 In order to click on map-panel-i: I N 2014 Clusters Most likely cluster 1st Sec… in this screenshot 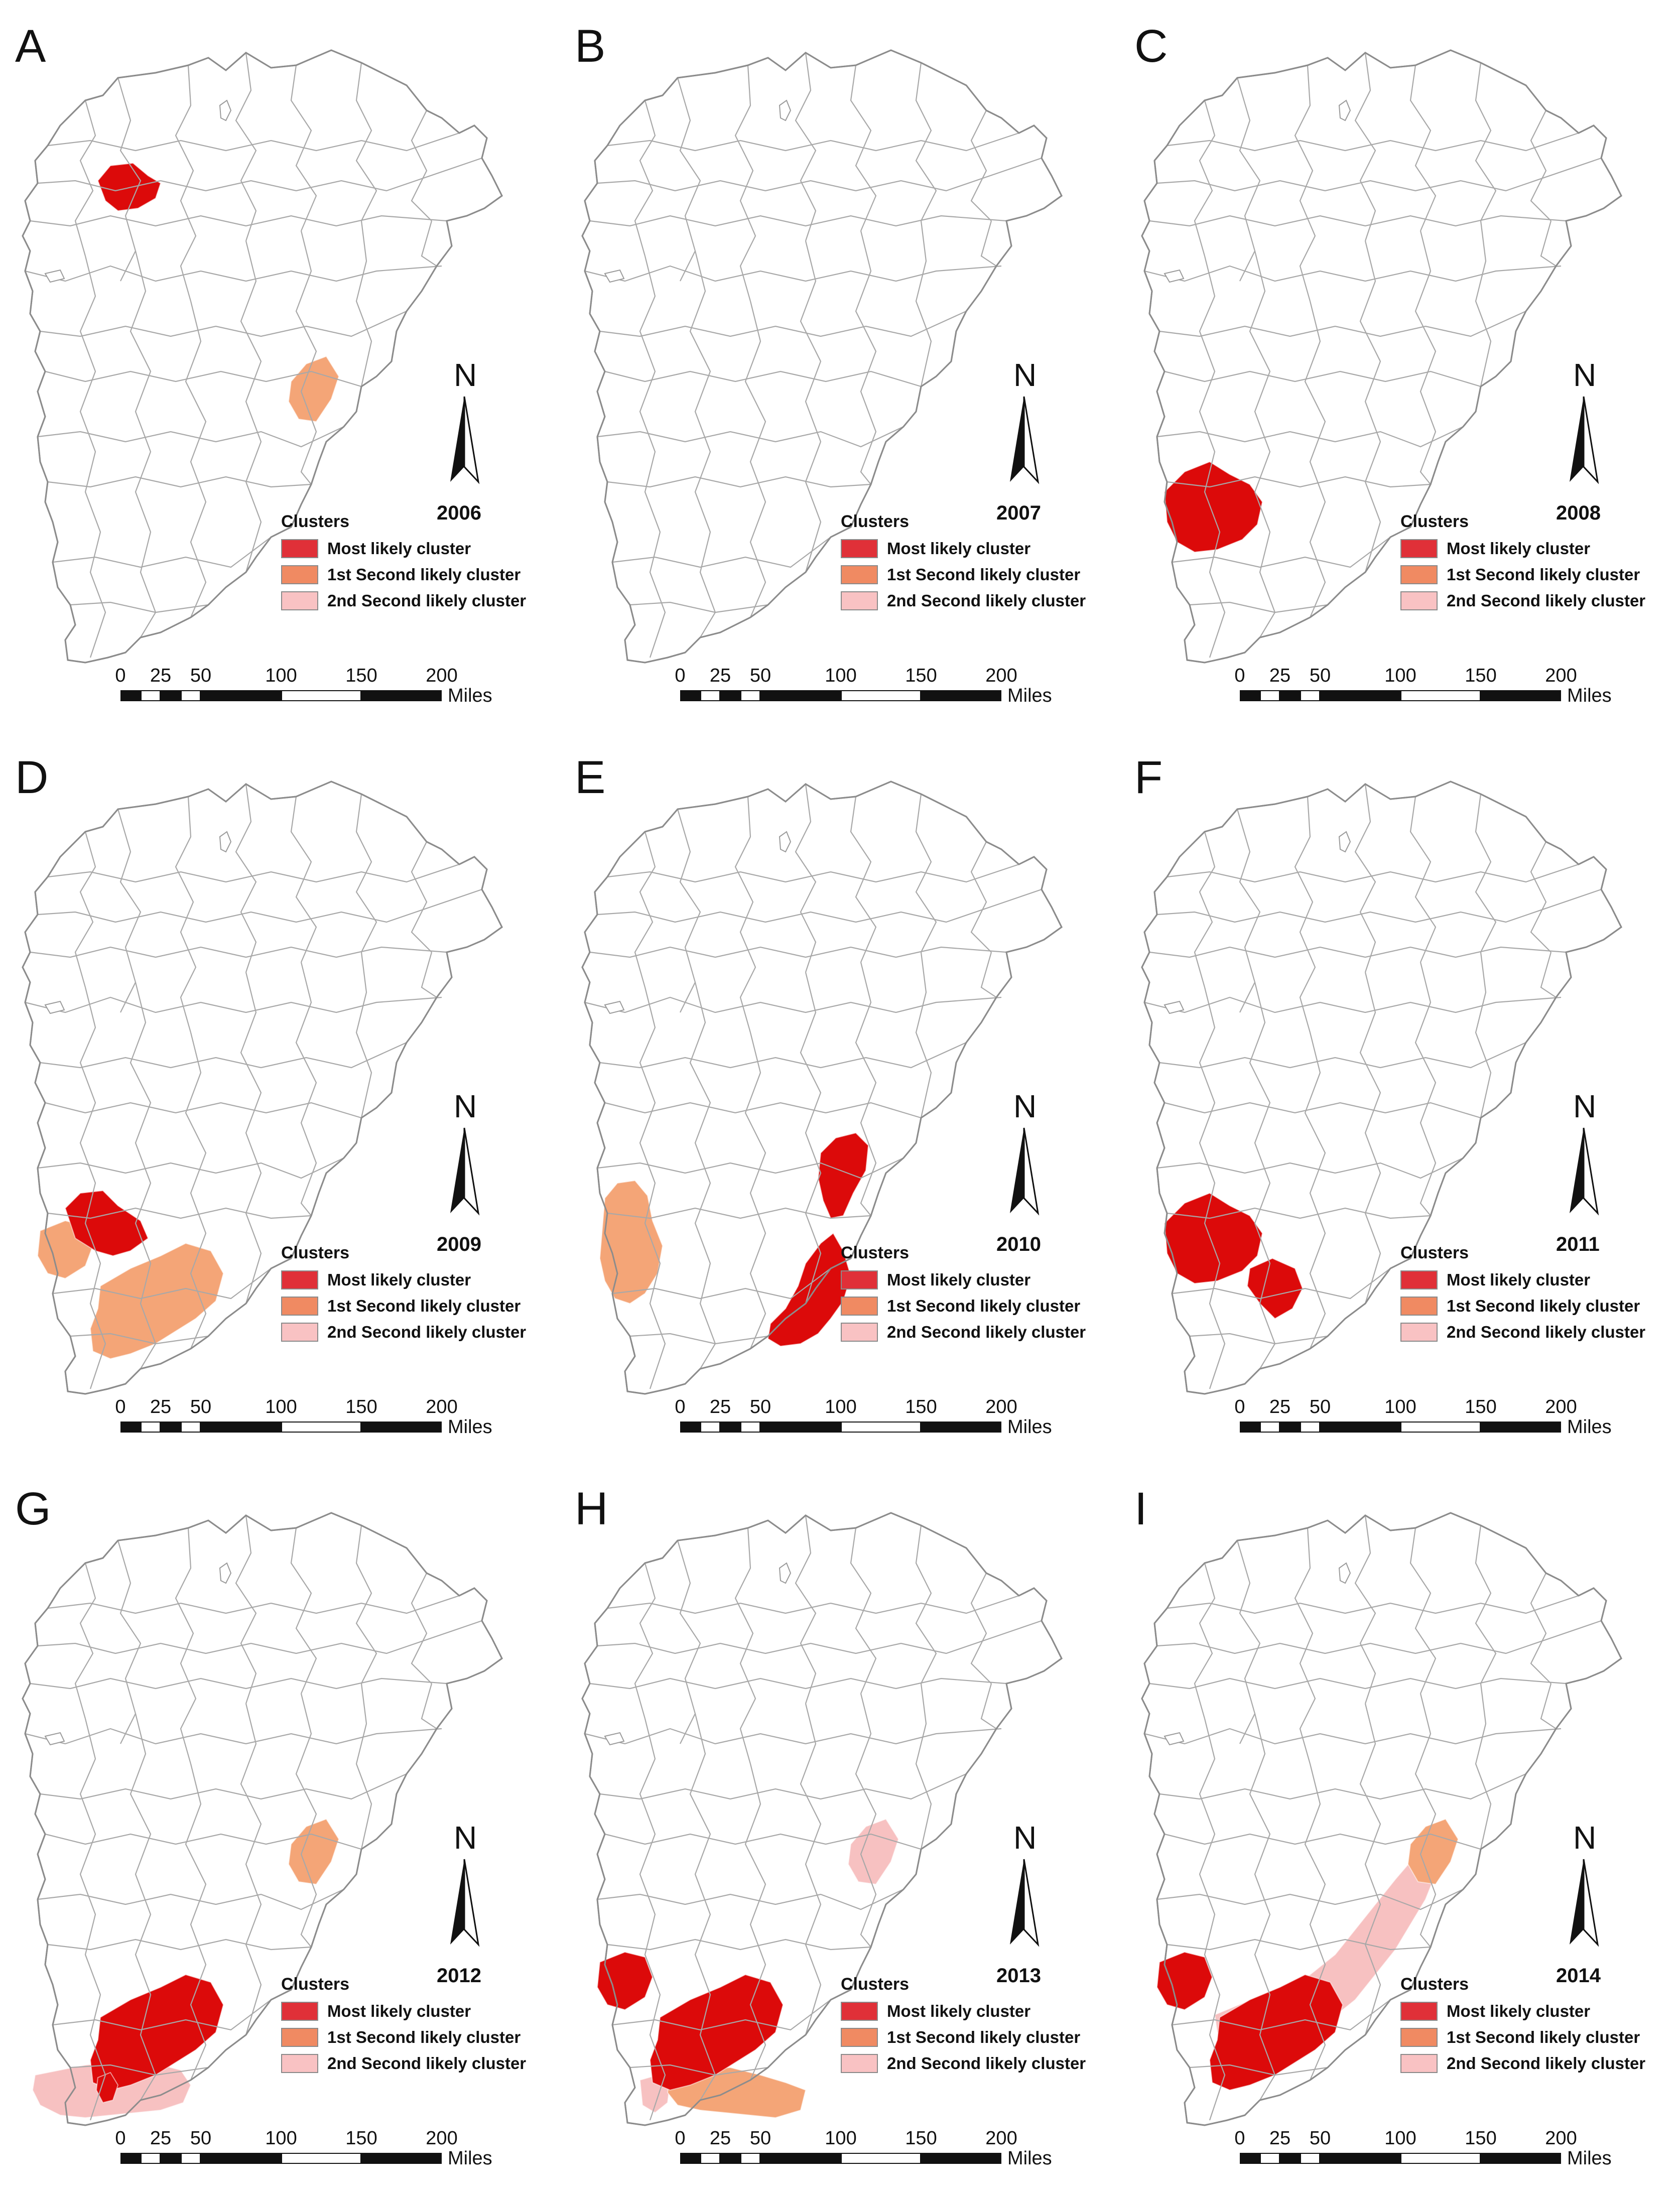, I will do `click(1399, 1828)`.